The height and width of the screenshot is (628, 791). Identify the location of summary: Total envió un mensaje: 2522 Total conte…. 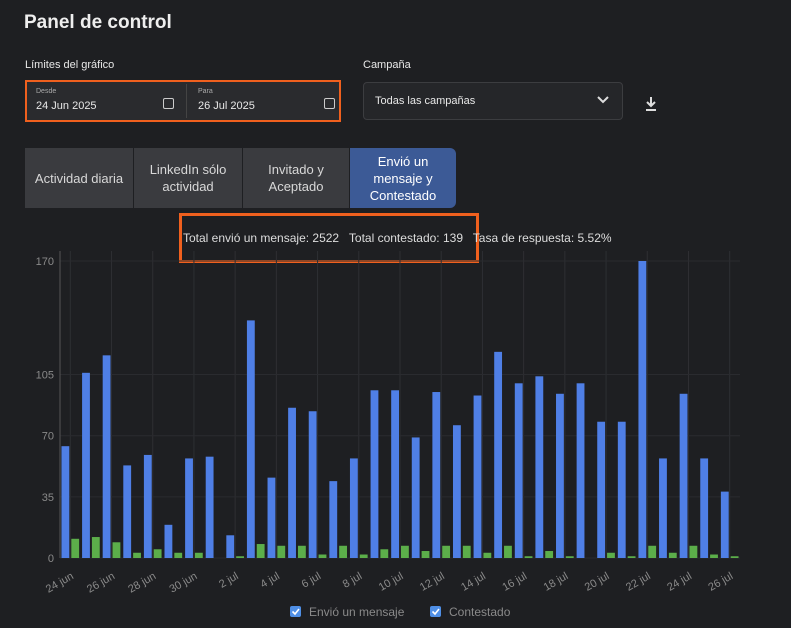
(397, 238).